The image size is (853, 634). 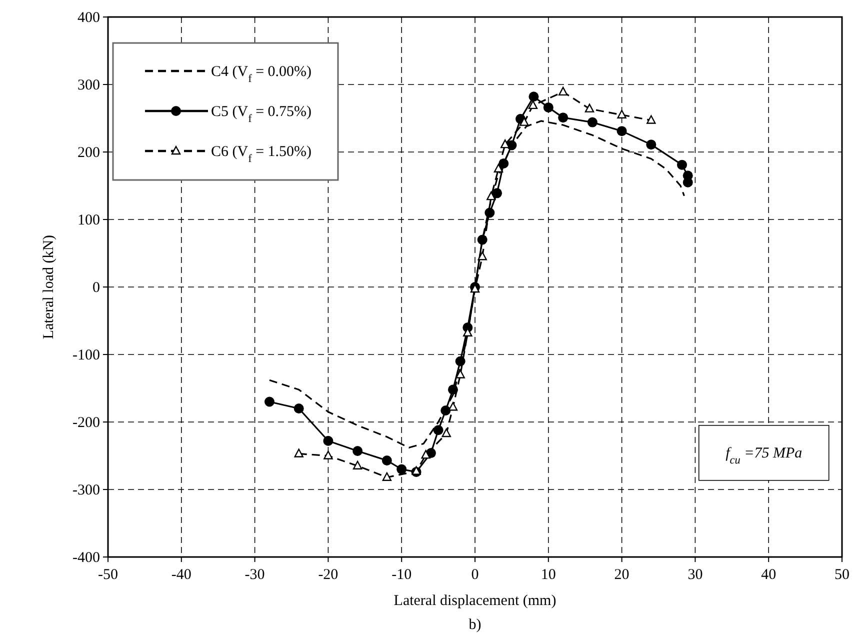 I want to click on x-tick-label: -30, so click(x=254, y=575).